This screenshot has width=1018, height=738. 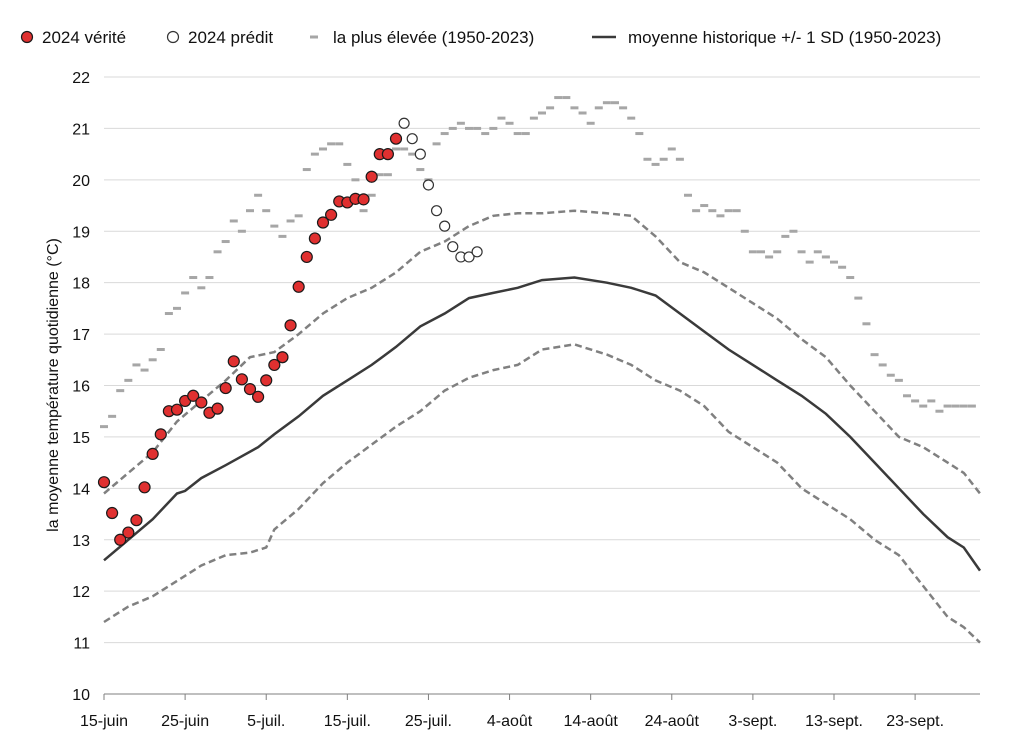 I want to click on series-predit, so click(x=440, y=190).